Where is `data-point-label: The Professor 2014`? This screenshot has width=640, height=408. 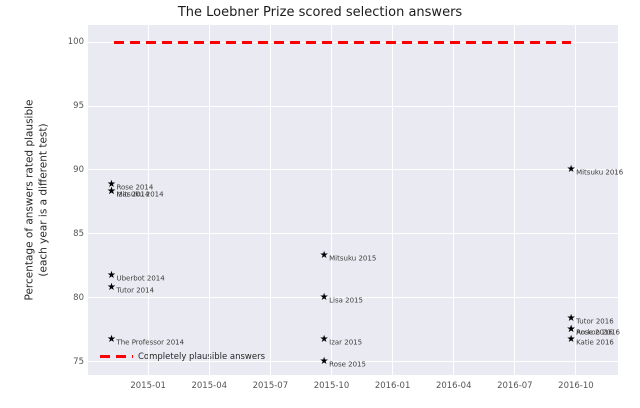 data-point-label: The Professor 2014 is located at coordinates (150, 342).